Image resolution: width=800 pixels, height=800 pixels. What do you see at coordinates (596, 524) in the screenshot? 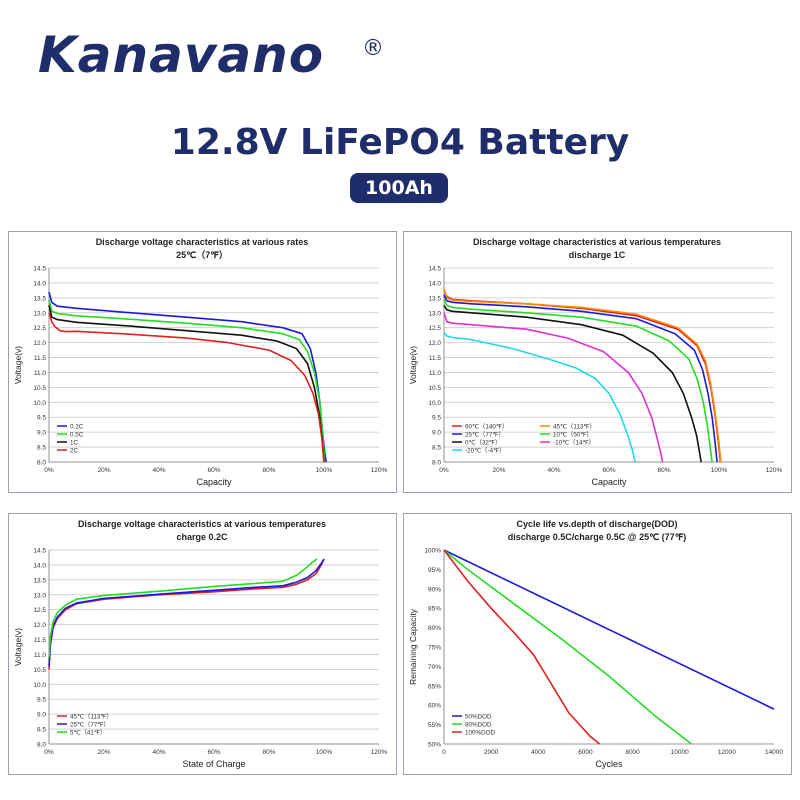
I see `chart-title: Cycle life vs.depth of discharge(DOD)` at bounding box center [596, 524].